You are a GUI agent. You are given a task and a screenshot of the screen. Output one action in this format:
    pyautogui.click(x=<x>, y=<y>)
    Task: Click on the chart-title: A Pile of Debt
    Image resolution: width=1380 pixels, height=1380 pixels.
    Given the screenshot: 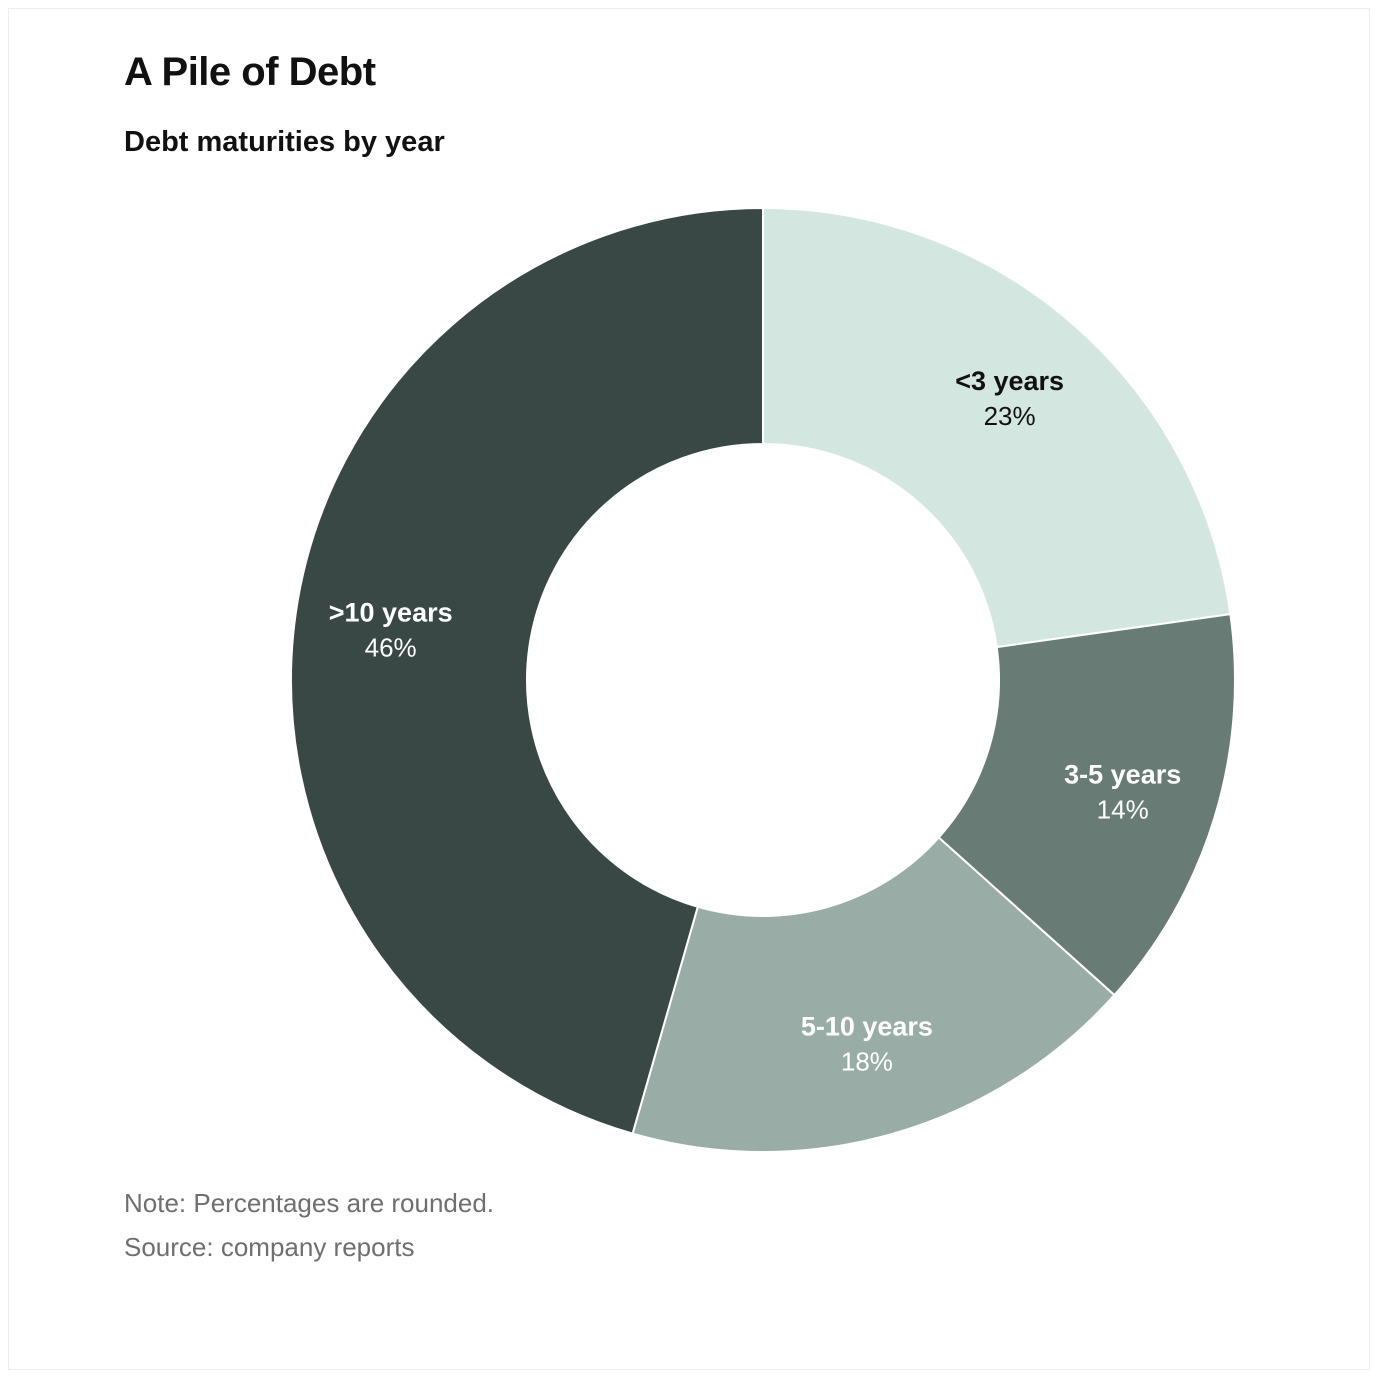 What is the action you would take?
    pyautogui.click(x=250, y=72)
    